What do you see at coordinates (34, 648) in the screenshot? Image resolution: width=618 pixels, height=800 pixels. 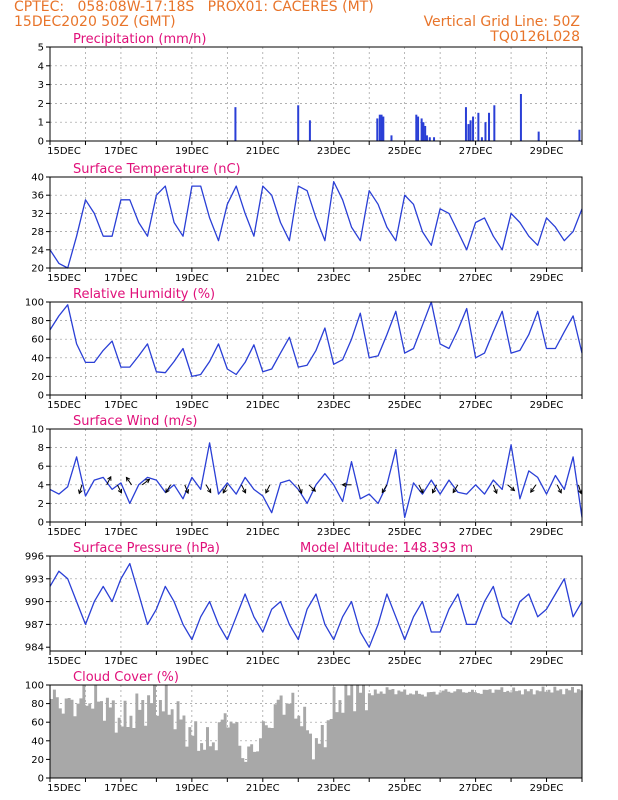 I see `y-tick-label: 984` at bounding box center [34, 648].